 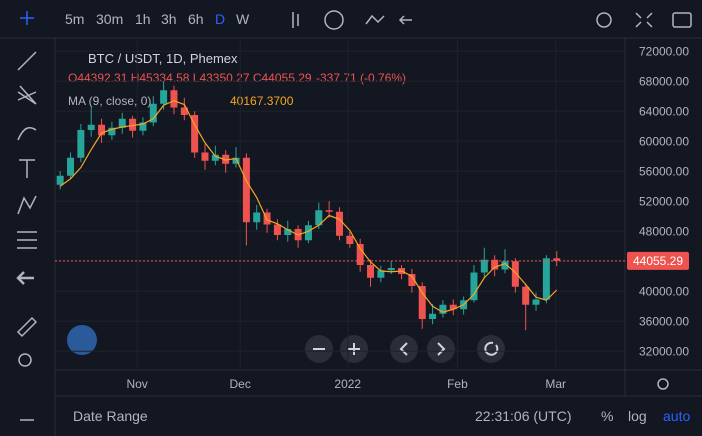 What do you see at coordinates (682, 20) in the screenshot?
I see `snapshot` at bounding box center [682, 20].